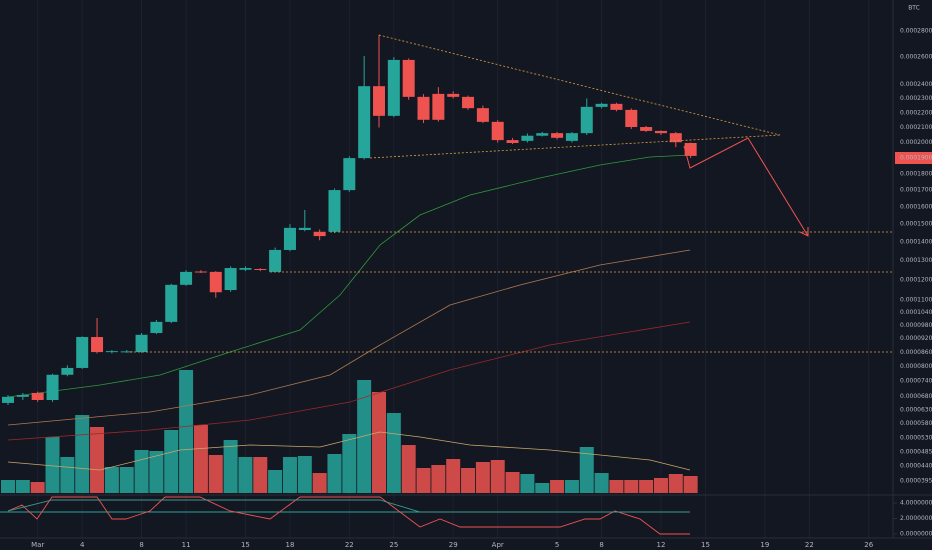 The height and width of the screenshot is (550, 932). What do you see at coordinates (601, 545) in the screenshot?
I see `x-tick-label: 8` at bounding box center [601, 545].